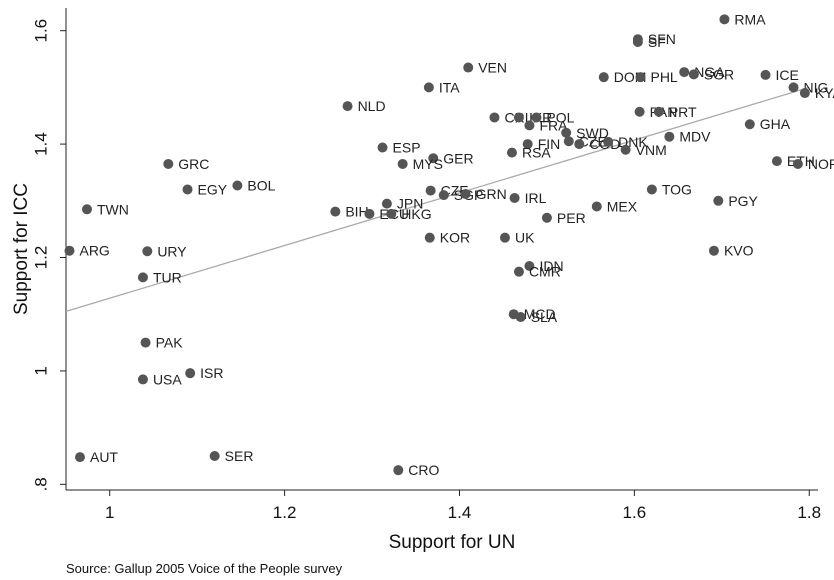  What do you see at coordinates (528, 153) in the screenshot?
I see `data-point: RSA` at bounding box center [528, 153].